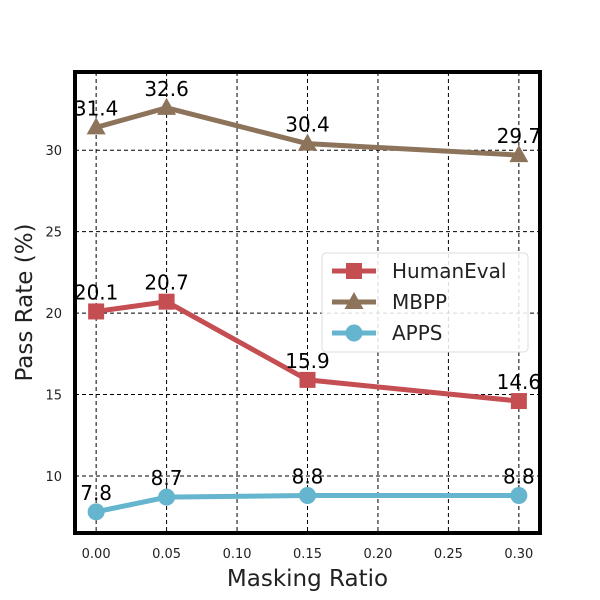 This screenshot has width=600, height=600. I want to click on data-label: 31.4, so click(96, 108).